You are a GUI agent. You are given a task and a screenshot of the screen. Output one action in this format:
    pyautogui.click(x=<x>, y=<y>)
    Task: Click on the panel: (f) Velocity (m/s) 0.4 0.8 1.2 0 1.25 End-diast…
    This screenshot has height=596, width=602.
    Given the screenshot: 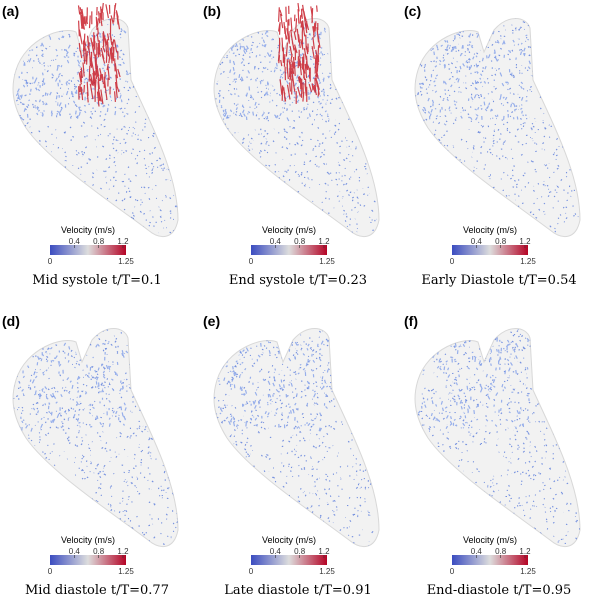 What is the action you would take?
    pyautogui.click(x=492, y=454)
    